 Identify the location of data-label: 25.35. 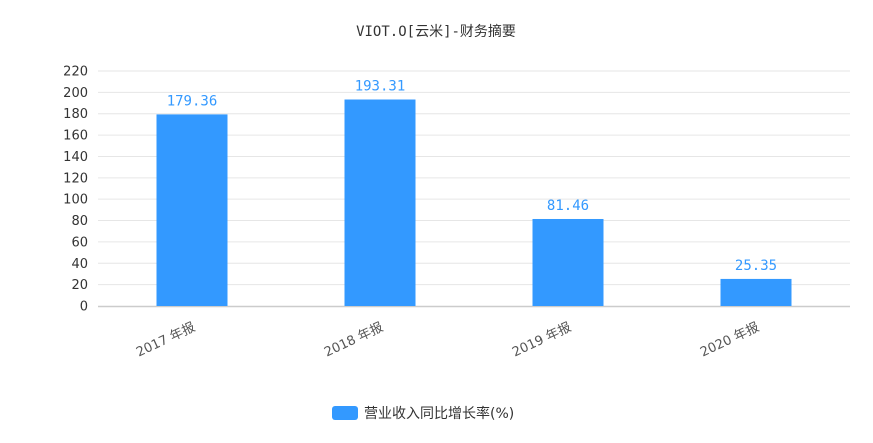
(756, 266).